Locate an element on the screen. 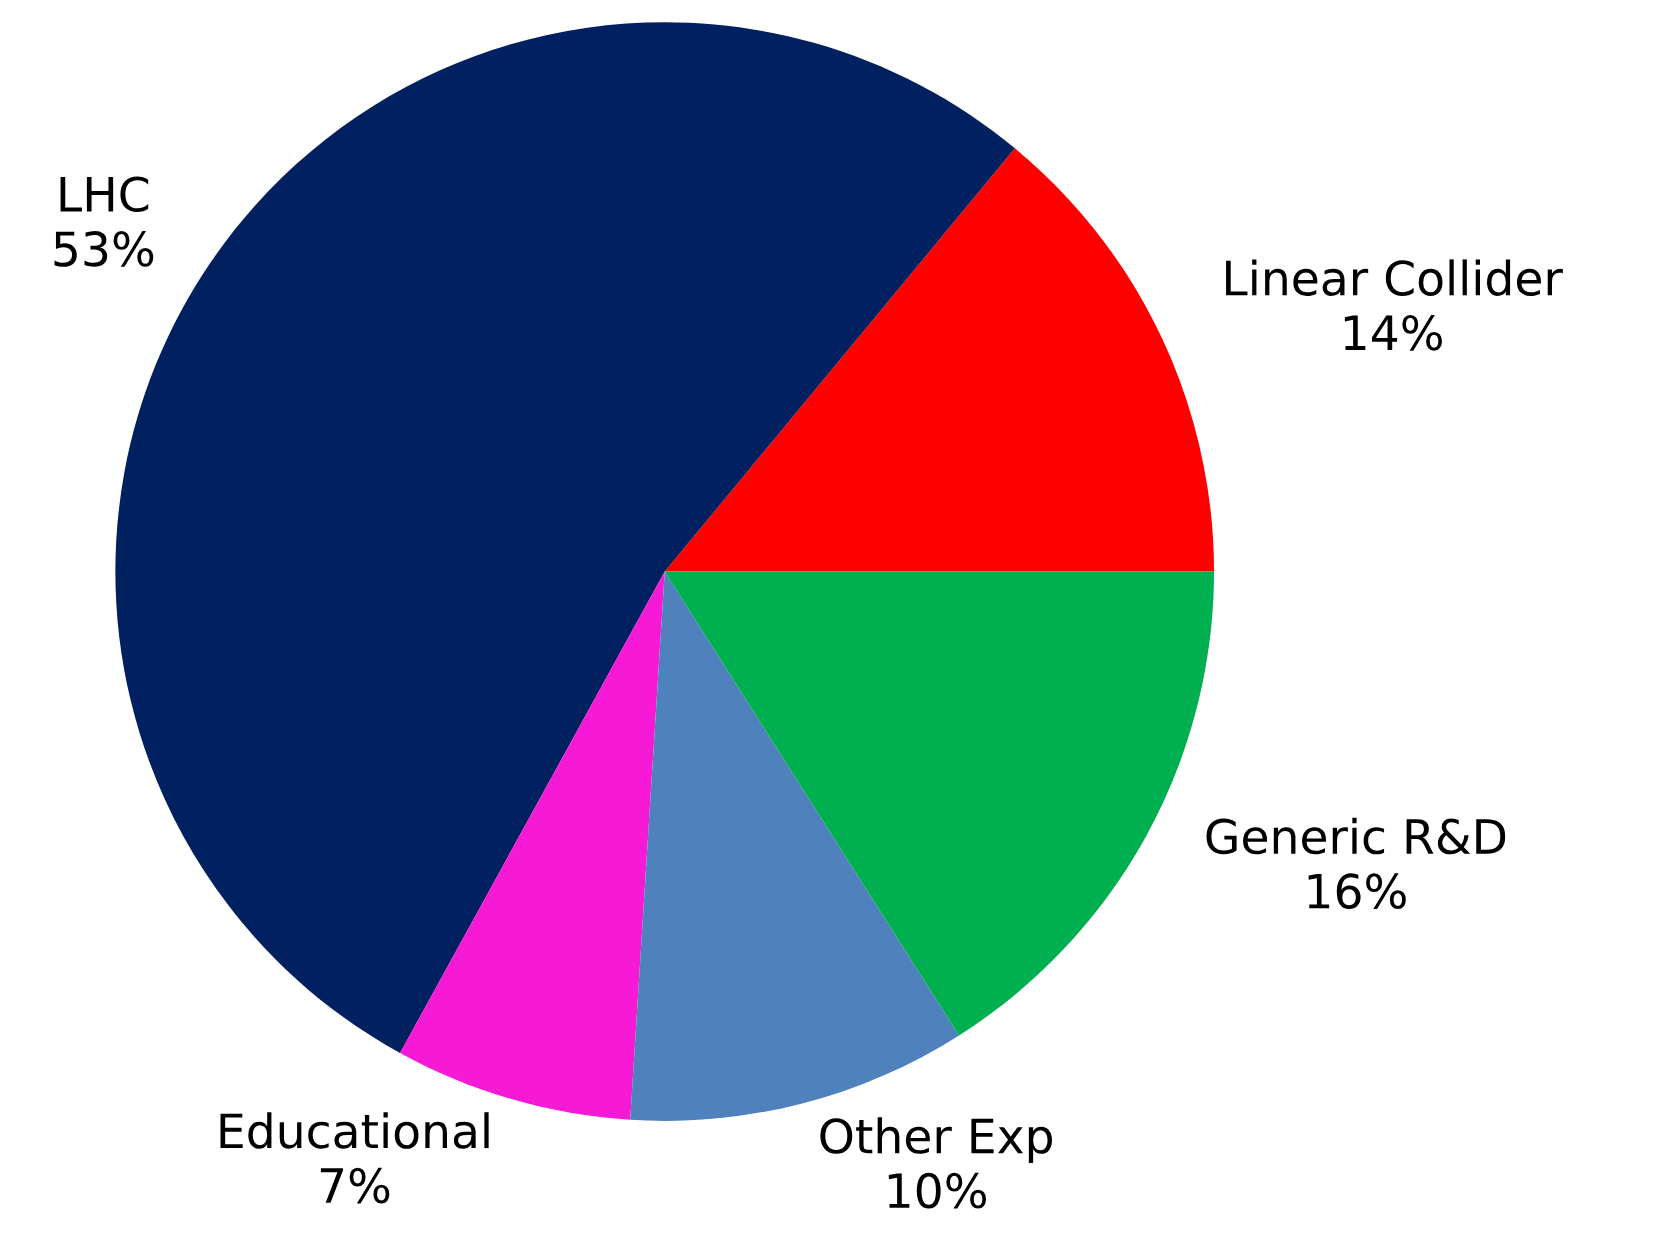 This screenshot has height=1253, width=1670. slice-label: Other Exp is located at coordinates (936, 1140).